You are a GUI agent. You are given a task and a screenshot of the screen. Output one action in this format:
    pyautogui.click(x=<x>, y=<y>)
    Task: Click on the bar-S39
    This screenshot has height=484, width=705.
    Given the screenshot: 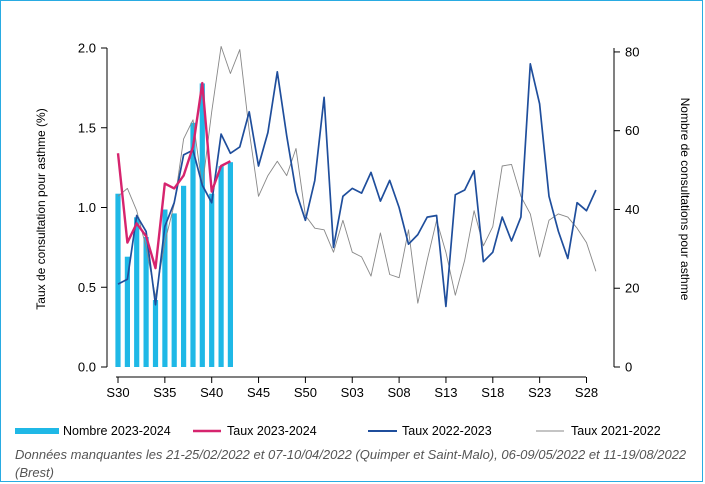 What is the action you would take?
    pyautogui.click(x=202, y=225)
    